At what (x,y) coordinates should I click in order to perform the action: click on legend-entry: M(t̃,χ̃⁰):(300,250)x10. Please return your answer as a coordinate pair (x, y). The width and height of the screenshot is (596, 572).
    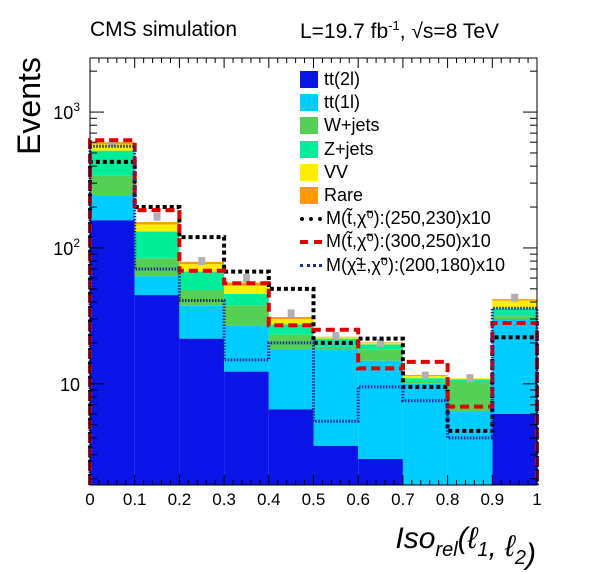
    Looking at the image, I should click on (402, 241).